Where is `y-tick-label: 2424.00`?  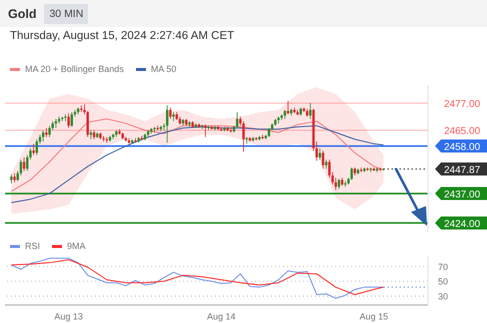 y-tick-label: 2424.00 is located at coordinates (462, 224).